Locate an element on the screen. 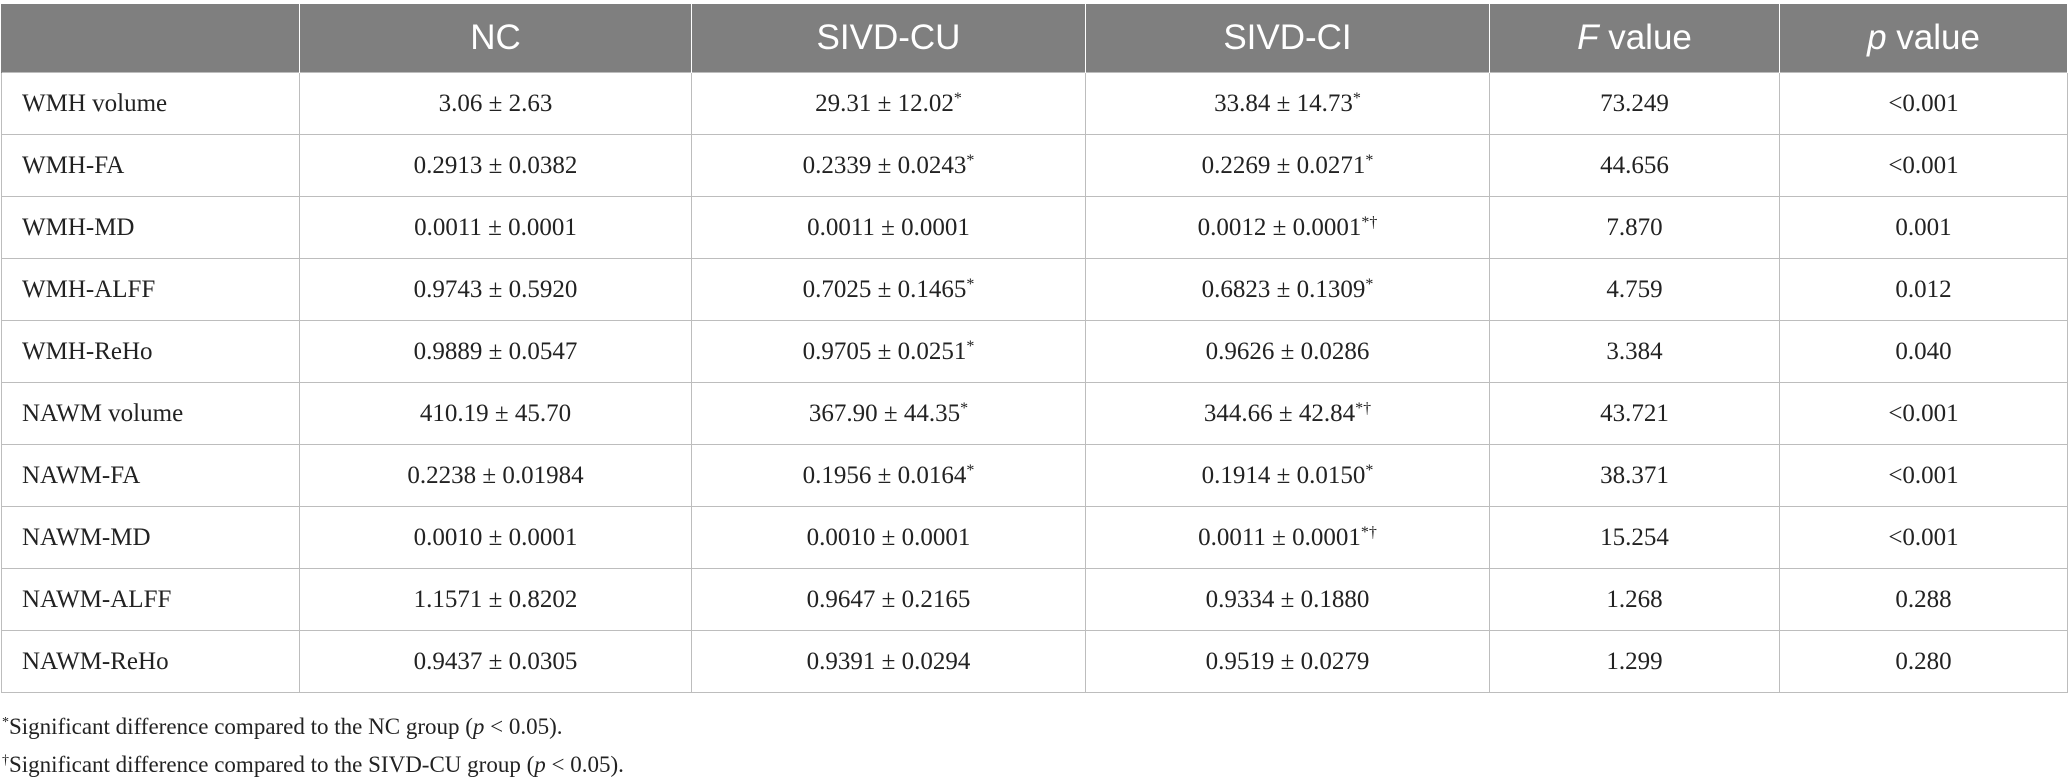 The width and height of the screenshot is (2068, 782). cell-value: 0.280 is located at coordinates (1923, 661).